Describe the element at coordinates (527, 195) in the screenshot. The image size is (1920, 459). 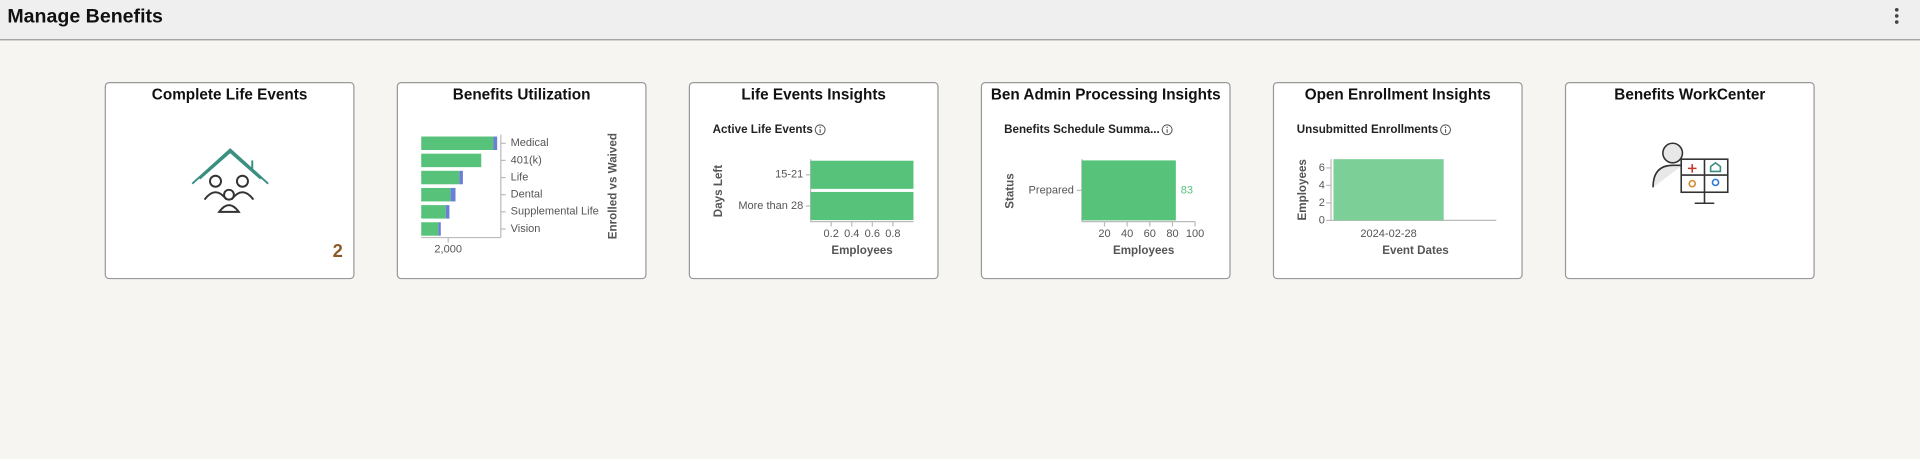
I see `y-tick-label: Dental` at that location.